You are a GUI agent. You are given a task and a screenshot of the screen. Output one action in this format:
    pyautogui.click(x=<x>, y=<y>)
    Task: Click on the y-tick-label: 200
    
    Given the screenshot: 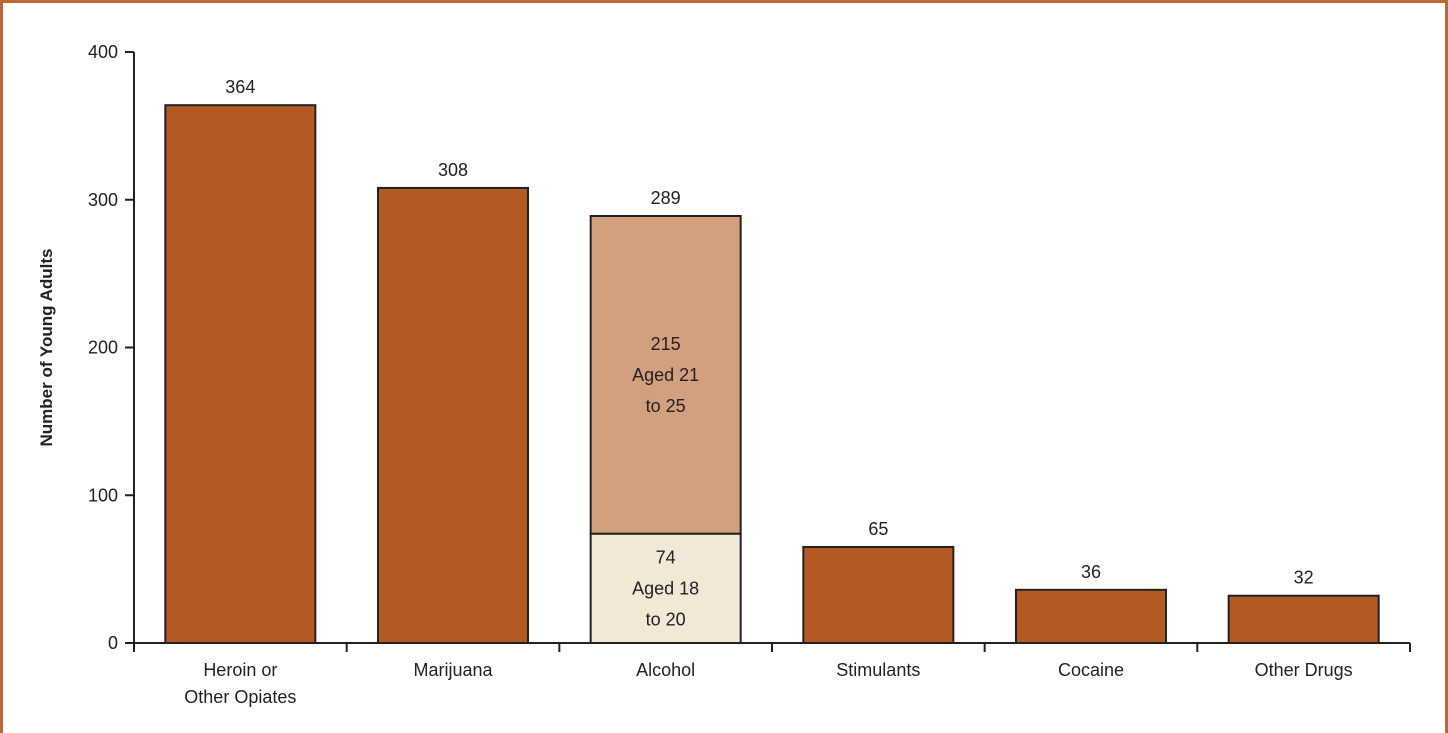 What is the action you would take?
    pyautogui.click(x=103, y=348)
    